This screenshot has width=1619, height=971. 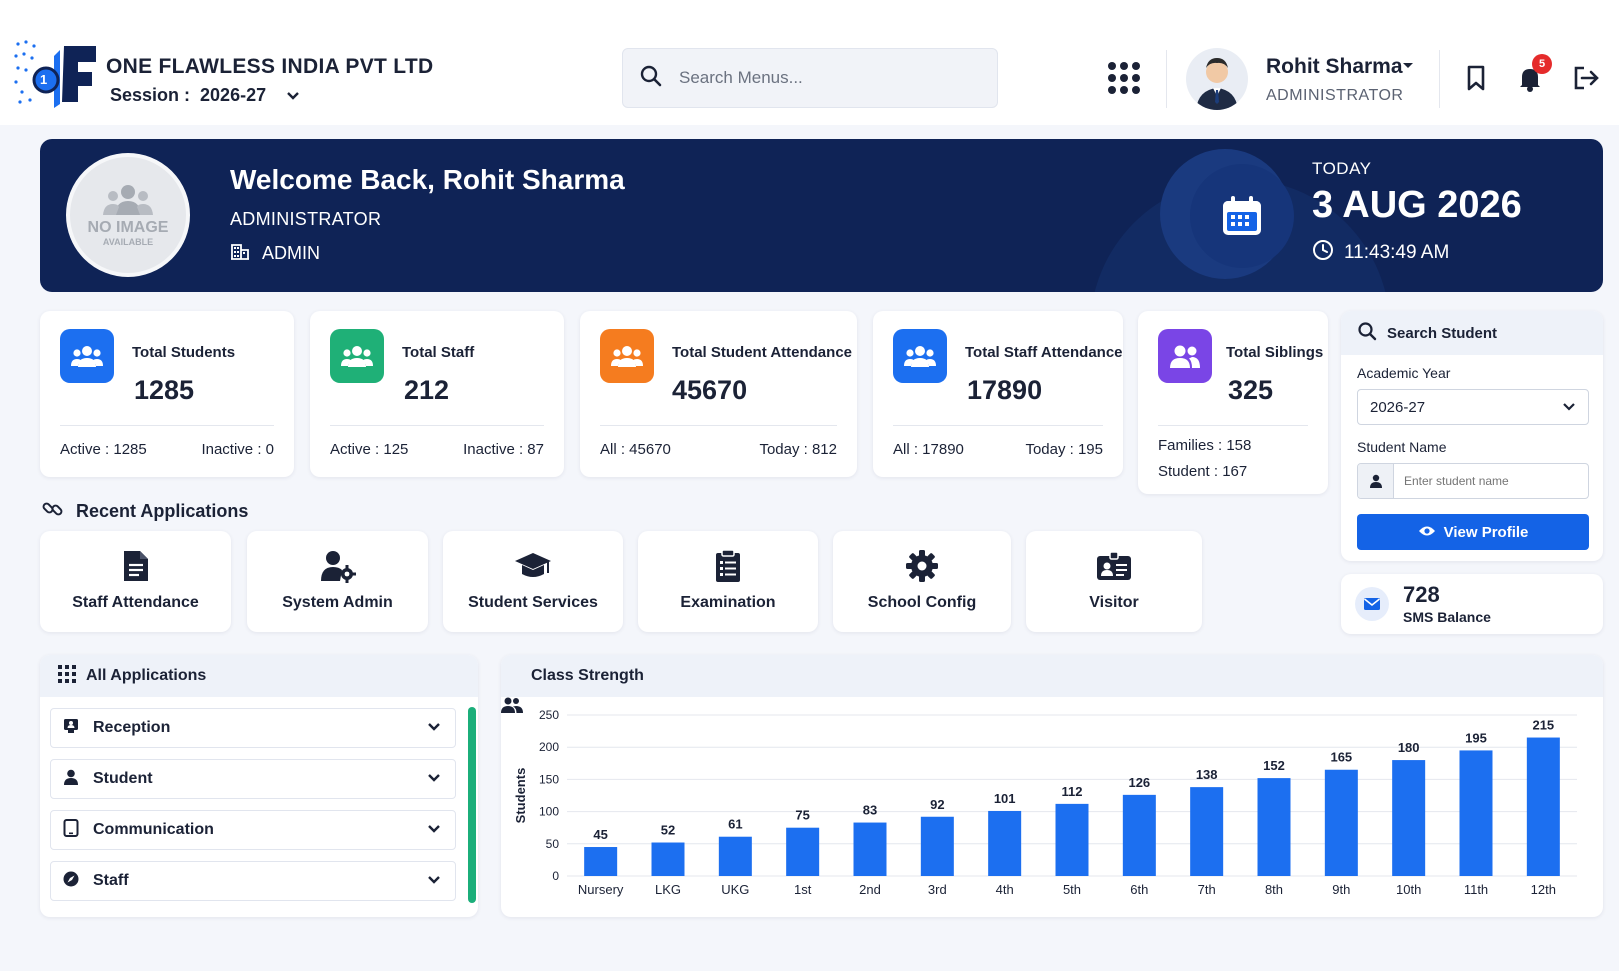 I want to click on data-label: 180, so click(x=1409, y=747).